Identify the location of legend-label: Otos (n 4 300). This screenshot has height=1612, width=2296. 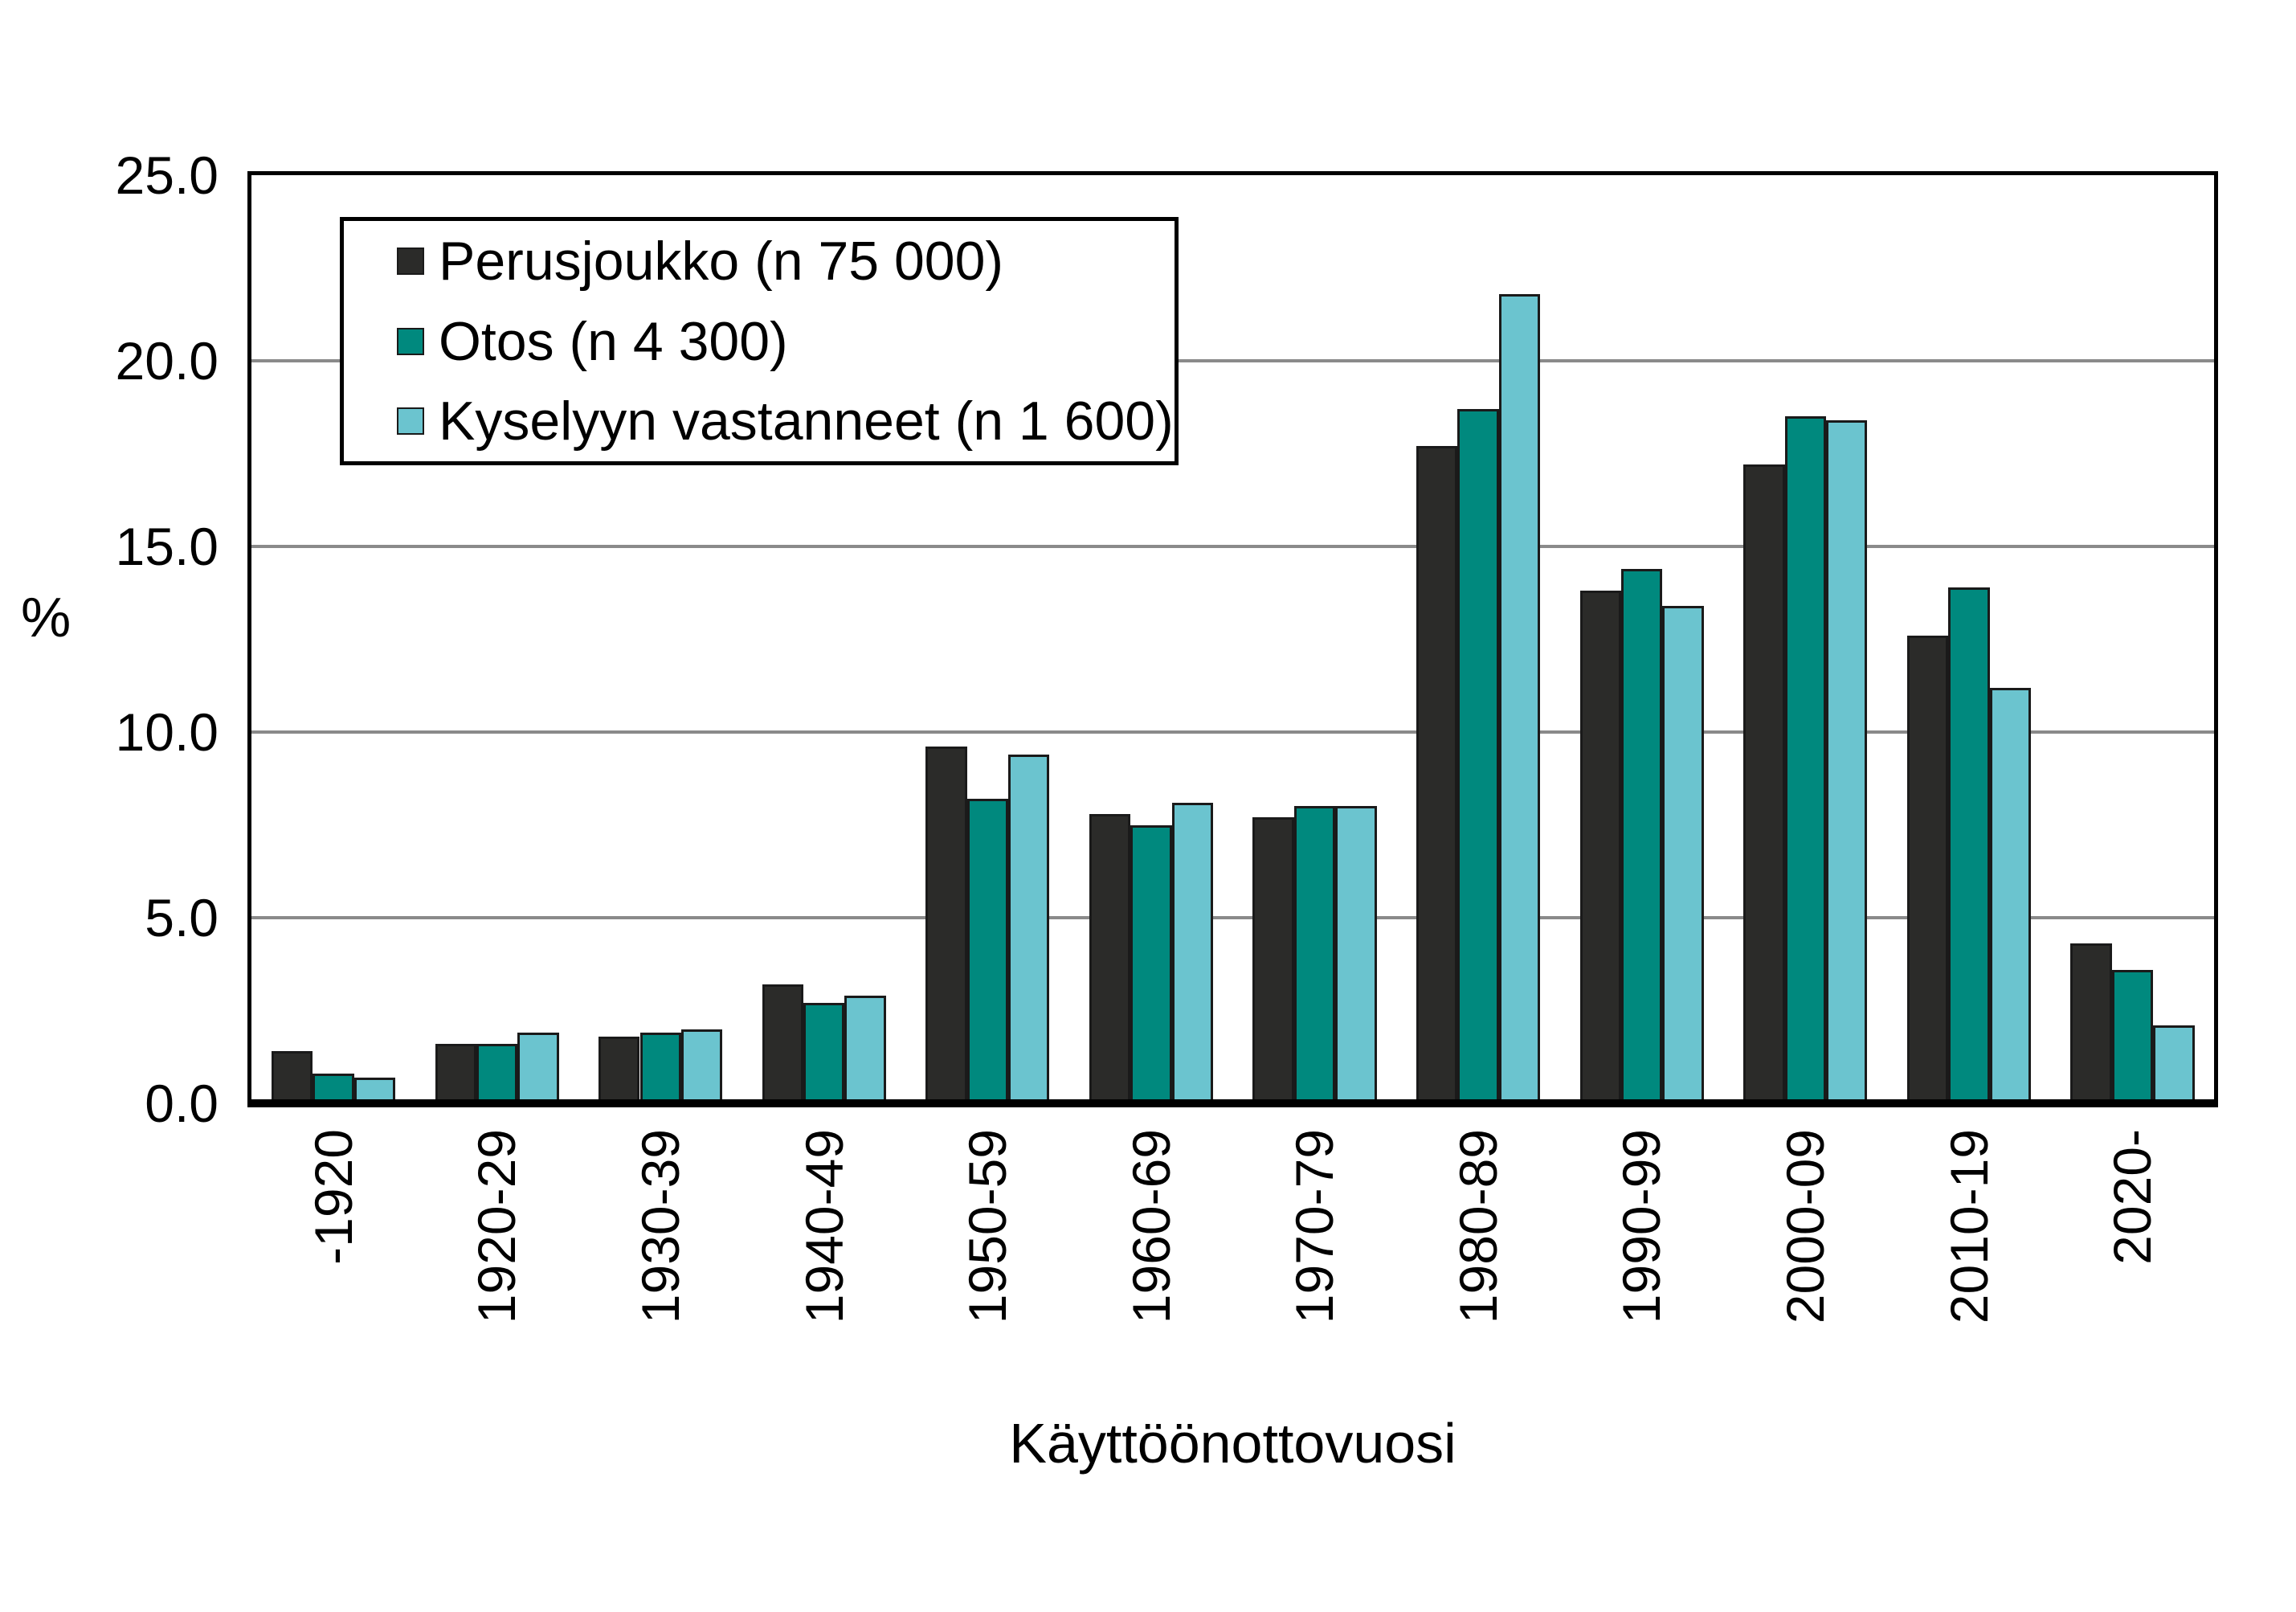
(613, 341).